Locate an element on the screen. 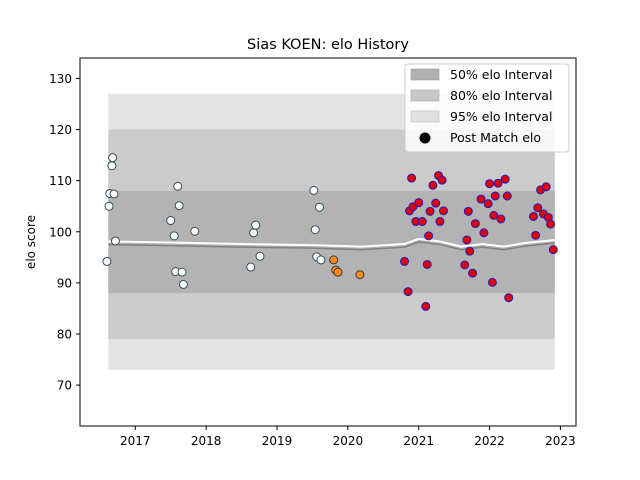  y-tick-label: 90 is located at coordinates (64, 283).